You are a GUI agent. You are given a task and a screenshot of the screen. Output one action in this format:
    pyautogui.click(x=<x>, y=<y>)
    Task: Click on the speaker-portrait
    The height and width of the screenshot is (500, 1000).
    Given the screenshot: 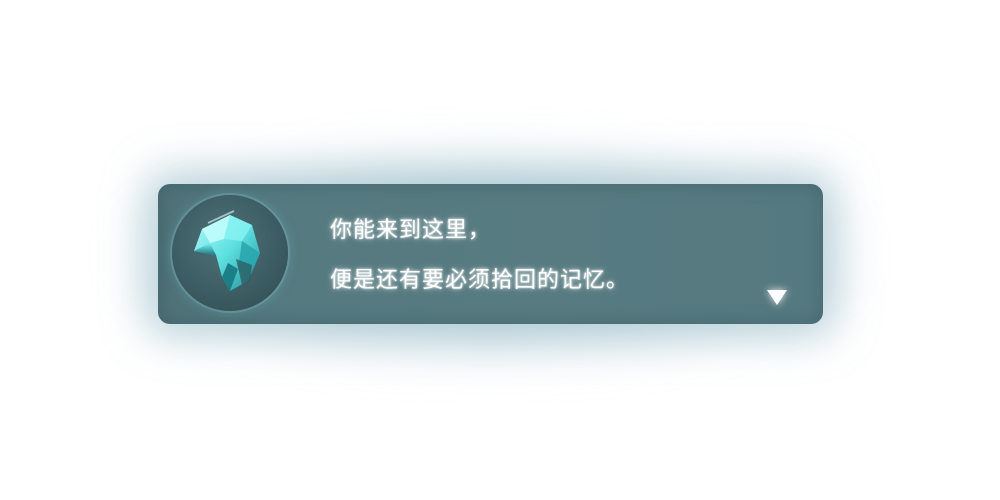 What is the action you would take?
    pyautogui.click(x=230, y=253)
    